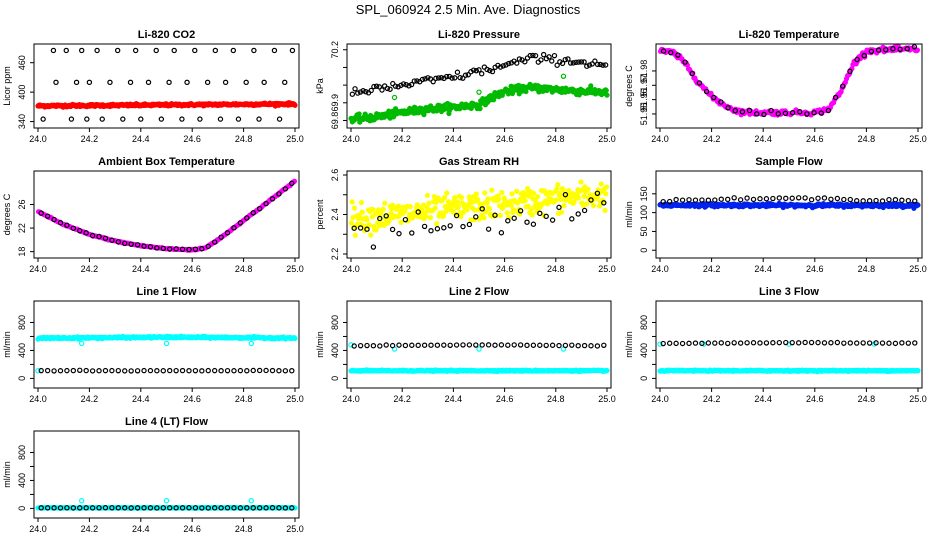 Image resolution: width=936 pixels, height=540 pixels. Describe the element at coordinates (166, 35) in the screenshot. I see `chart-title: Li-820 CO2` at that location.